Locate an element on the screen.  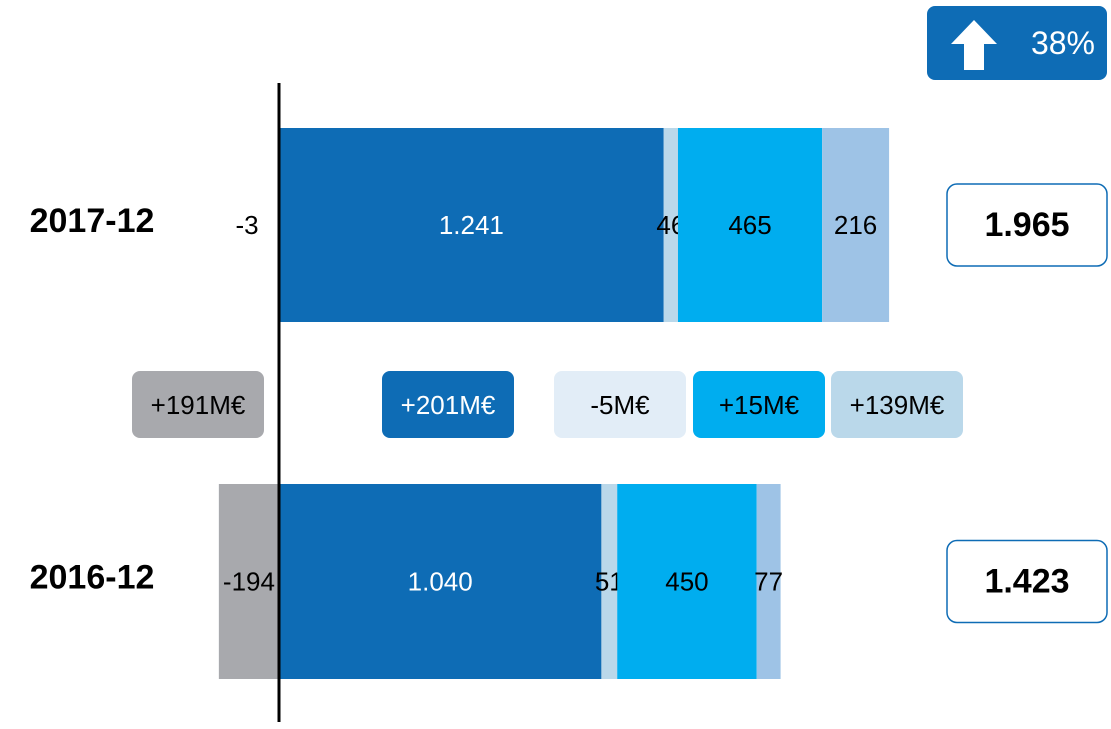
data-label: 1.241 is located at coordinates (471, 225).